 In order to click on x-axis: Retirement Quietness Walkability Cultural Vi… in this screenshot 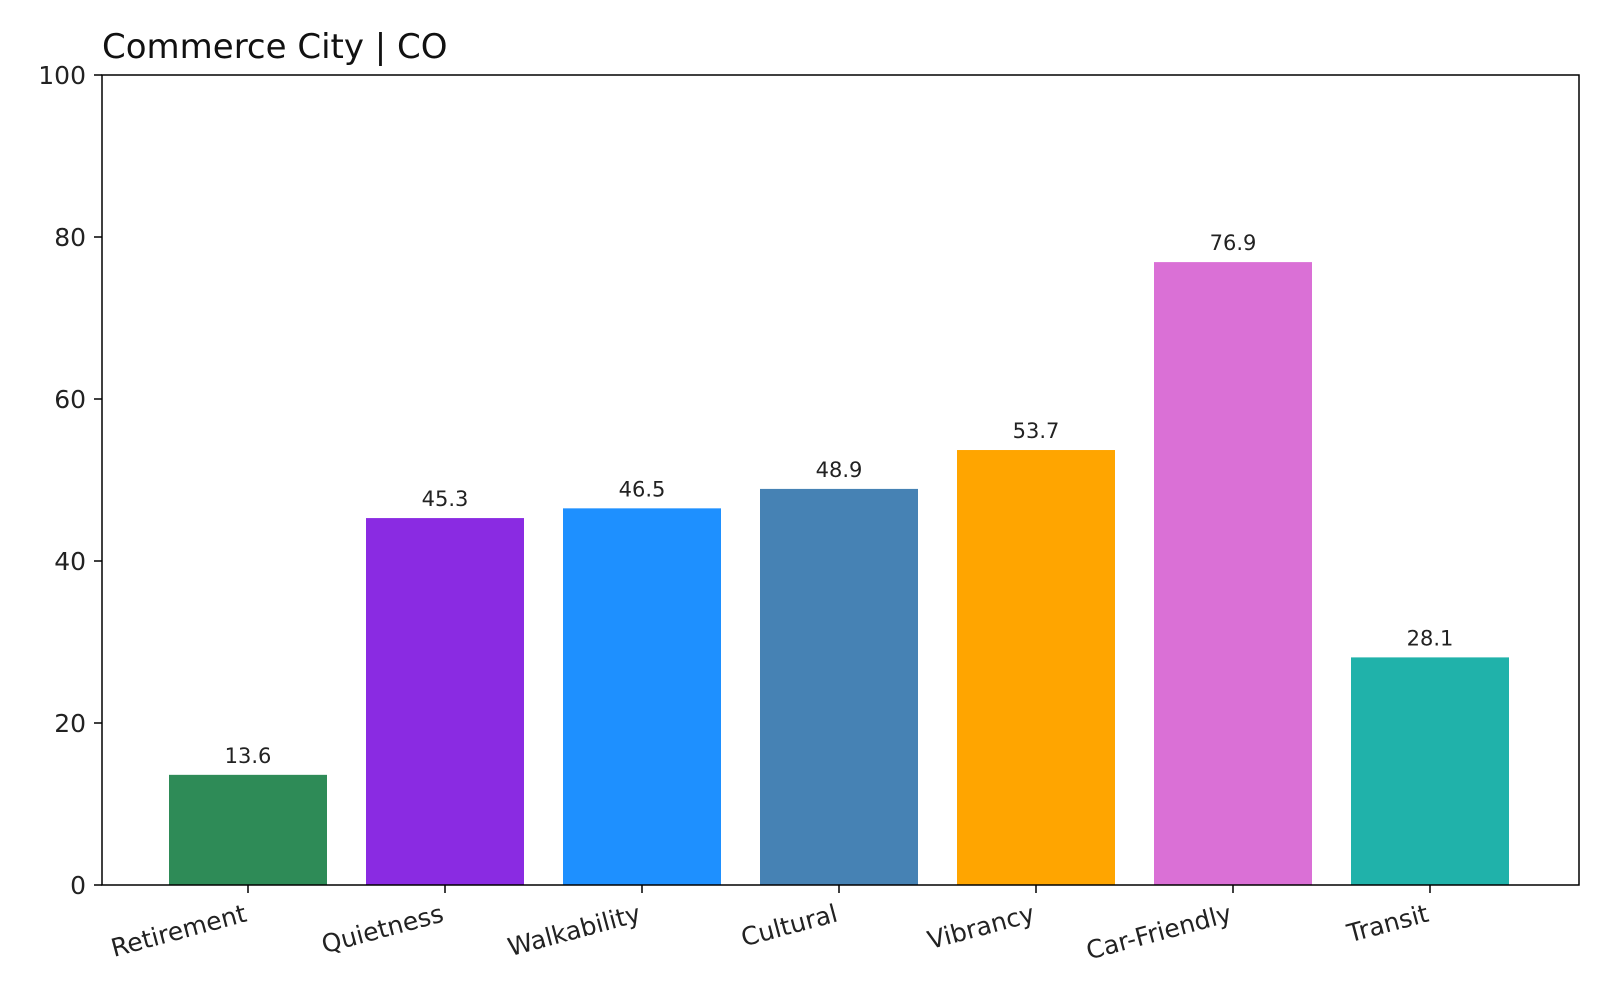, I will do `click(770, 925)`.